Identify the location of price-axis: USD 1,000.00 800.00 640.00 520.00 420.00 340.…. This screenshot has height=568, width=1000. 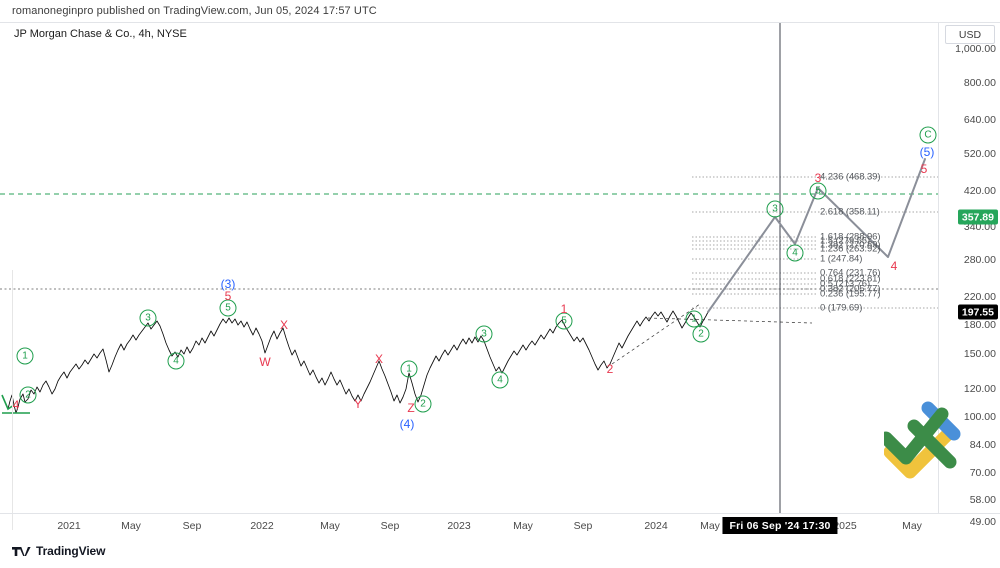
(970, 275).